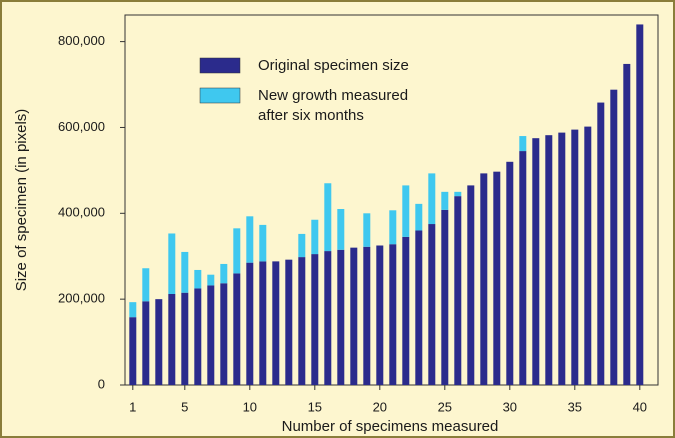  What do you see at coordinates (640, 406) in the screenshot?
I see `x-tick-label: 40` at bounding box center [640, 406].